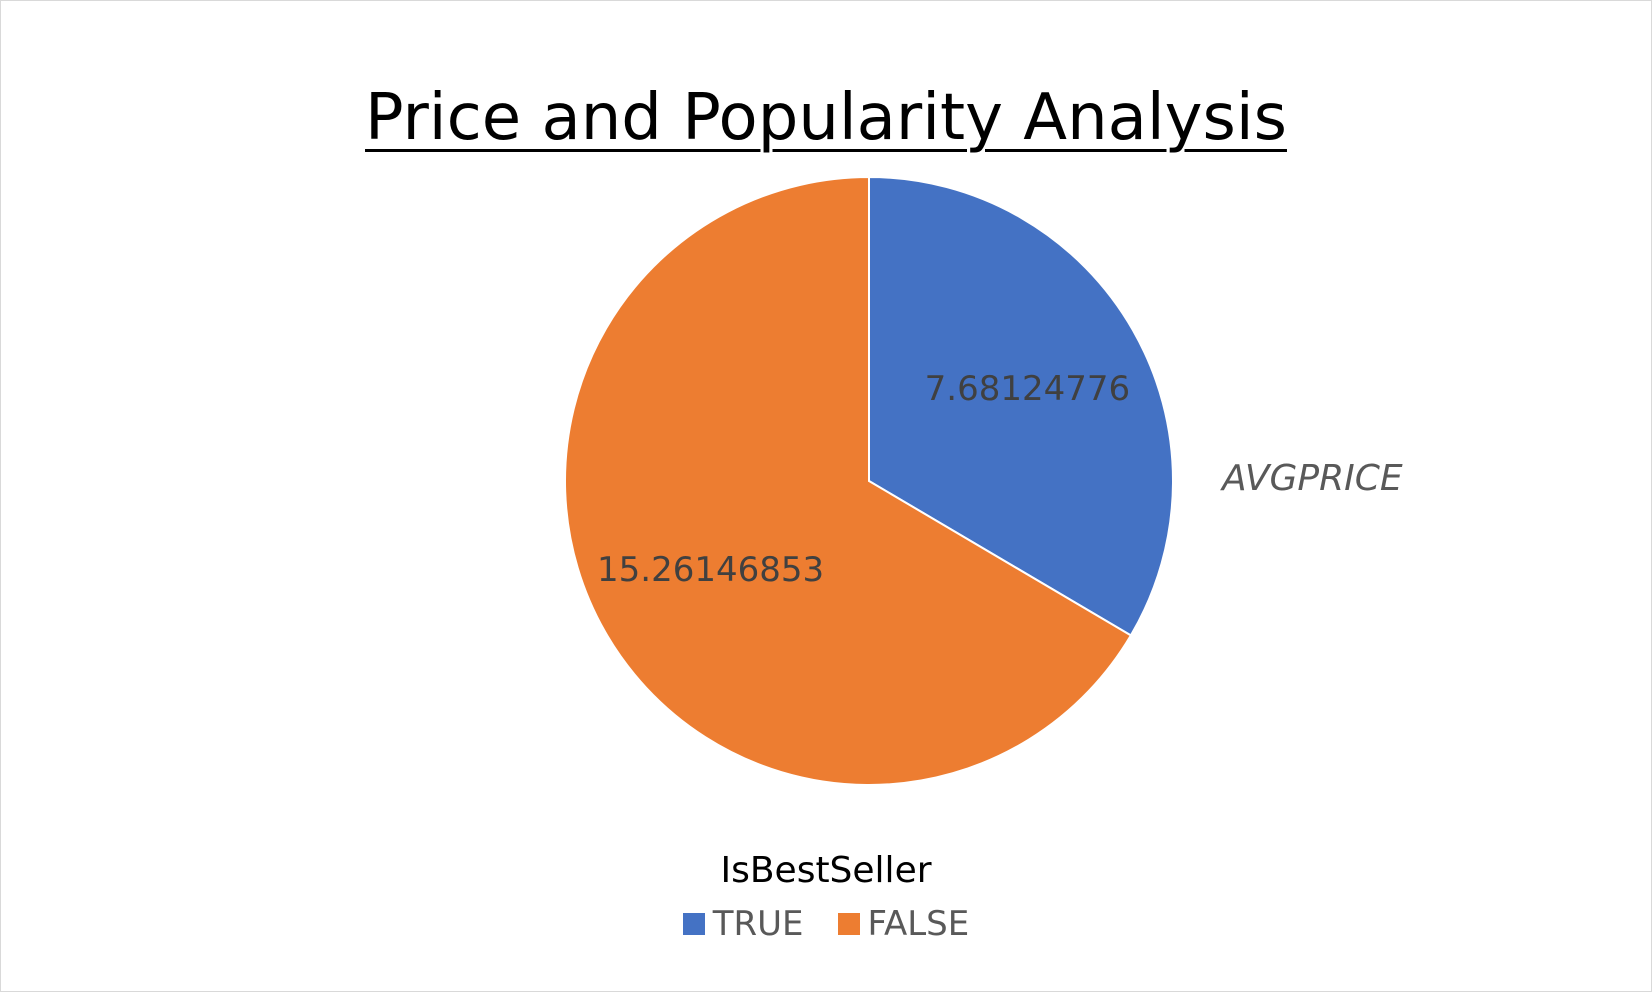  I want to click on legend-item-true: TRUE, so click(743, 924).